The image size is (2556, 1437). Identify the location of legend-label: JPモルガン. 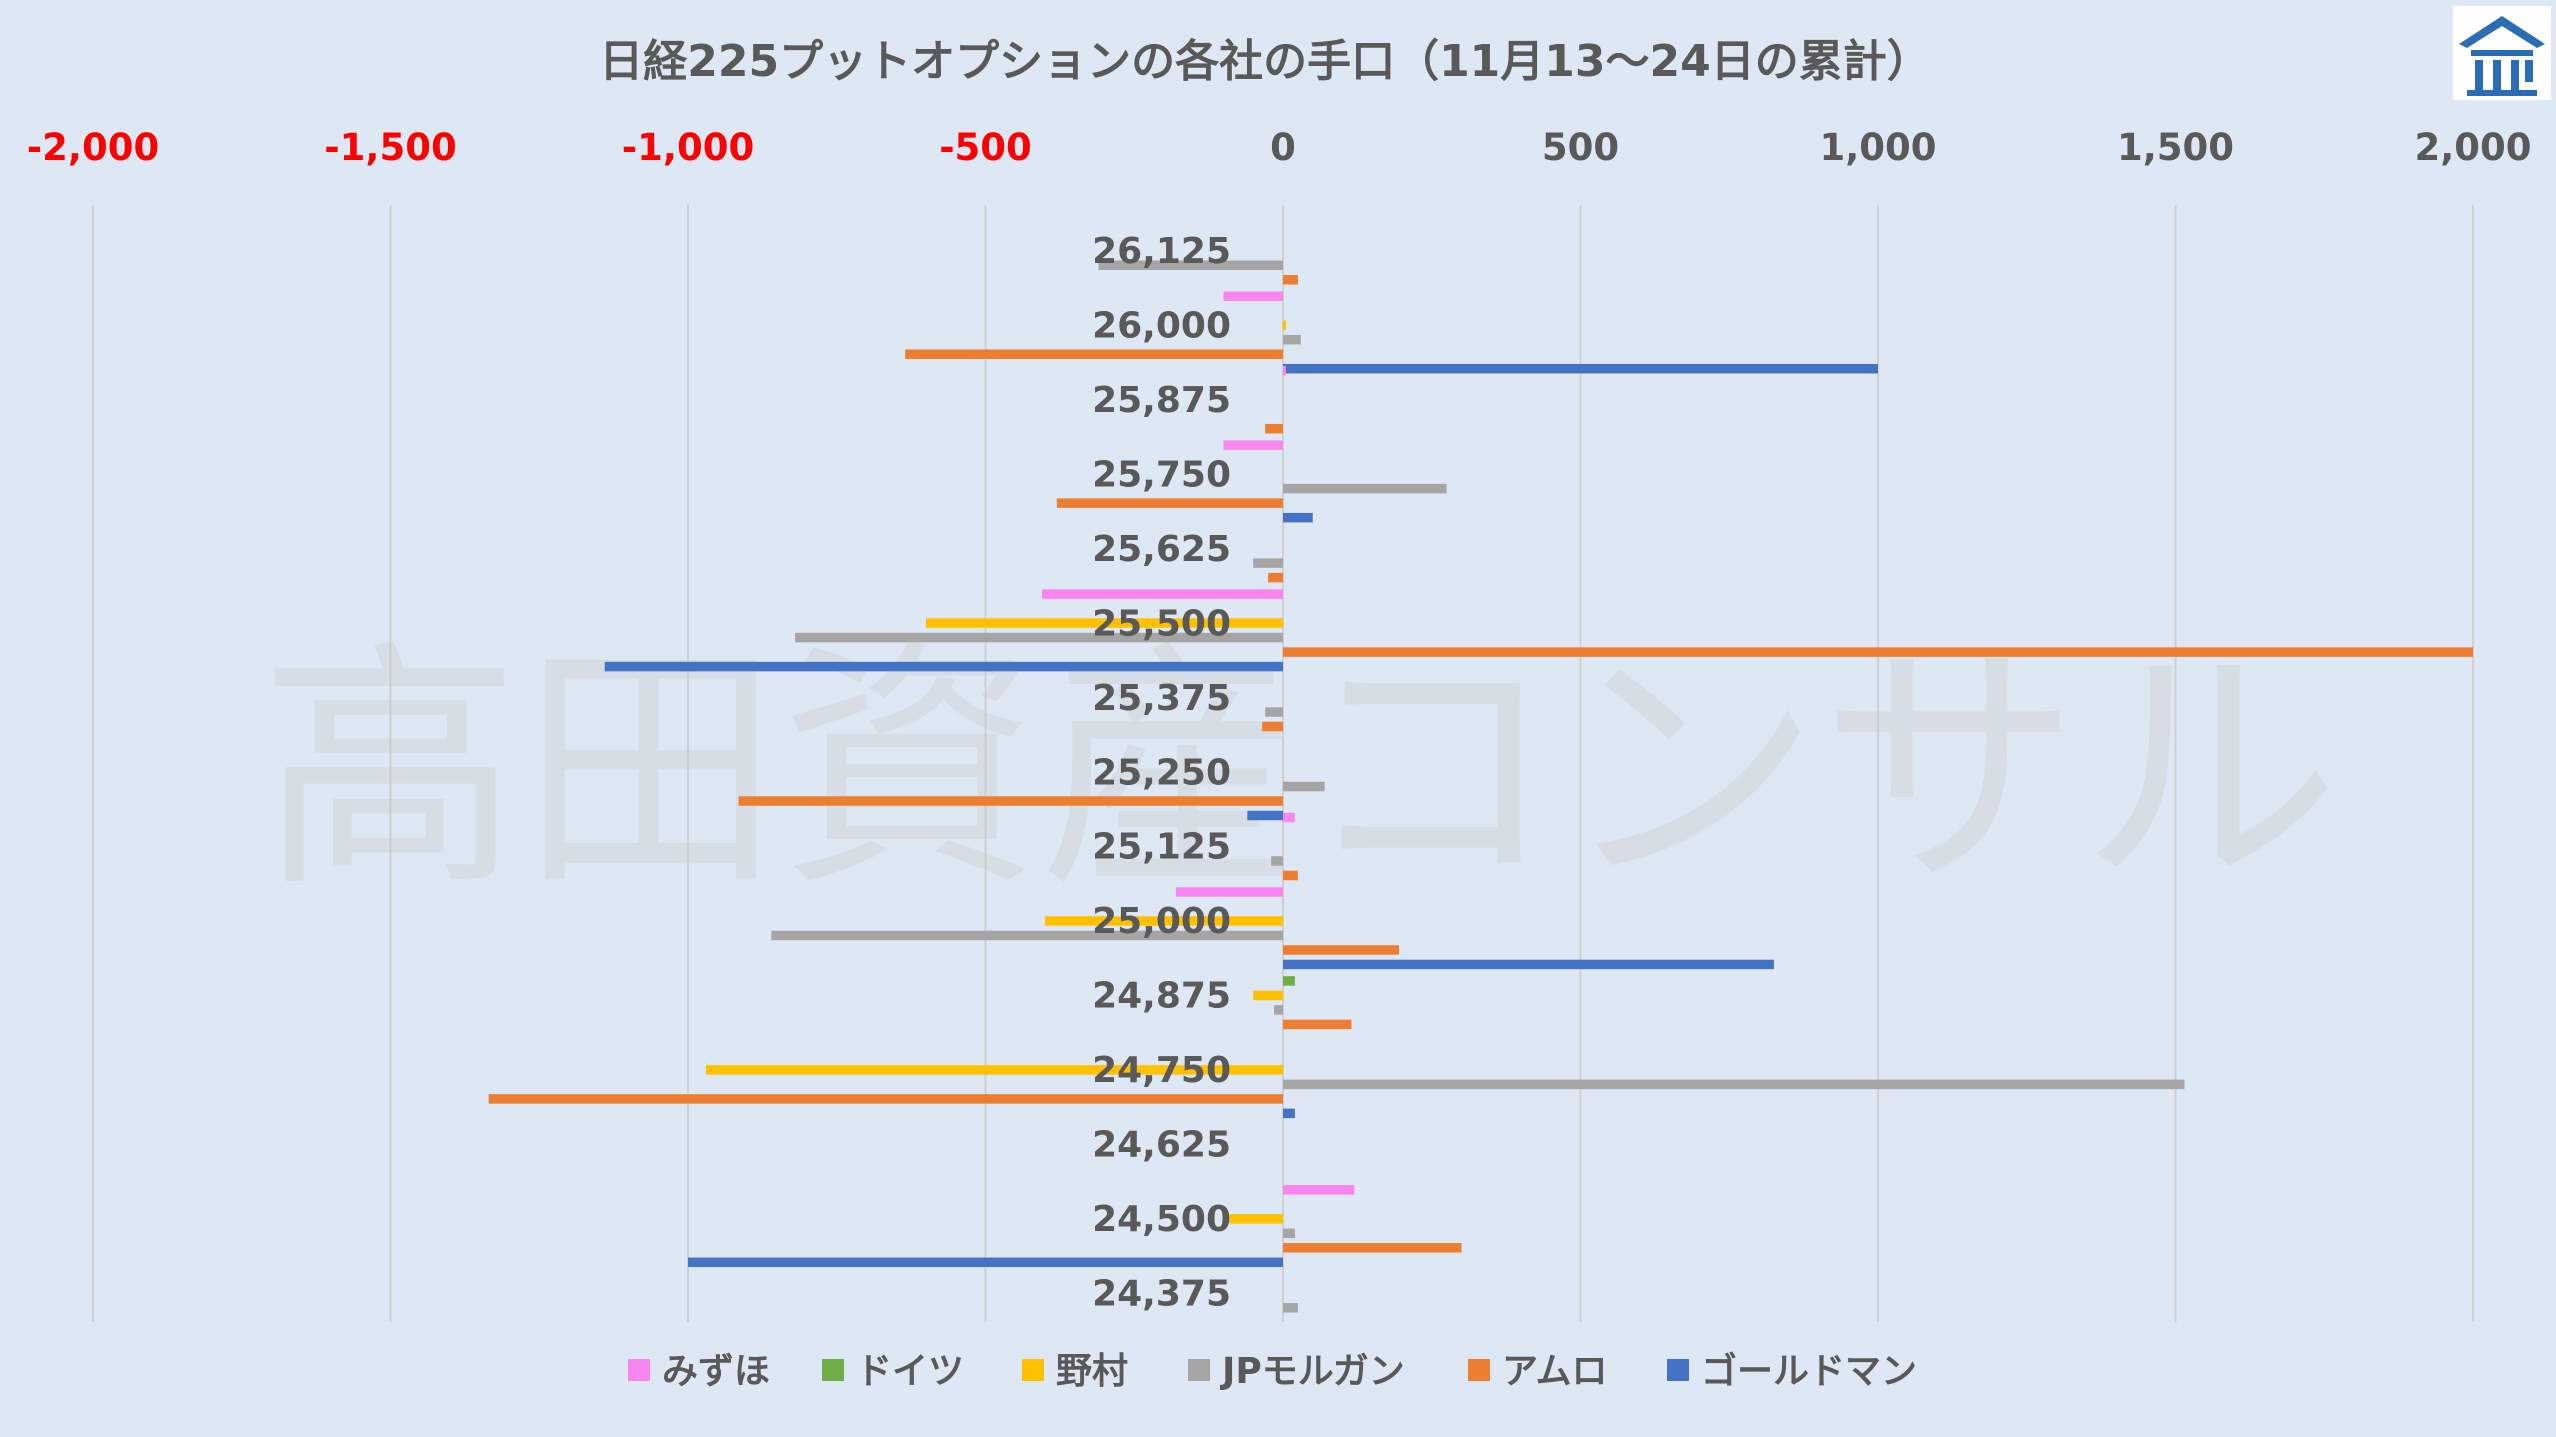
(1312, 1371).